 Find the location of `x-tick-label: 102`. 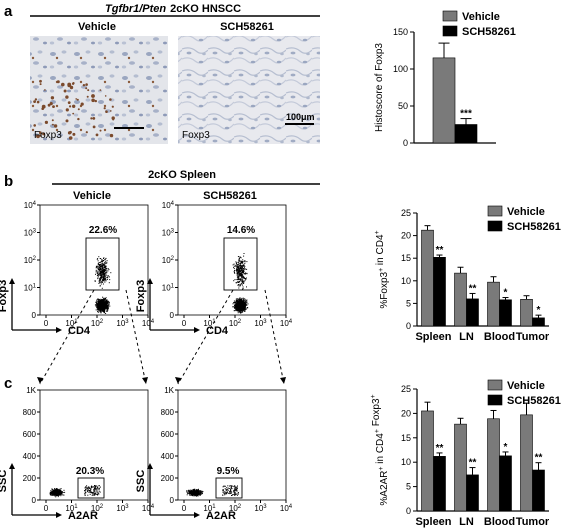

x-tick-label: 102 is located at coordinates (97, 508).